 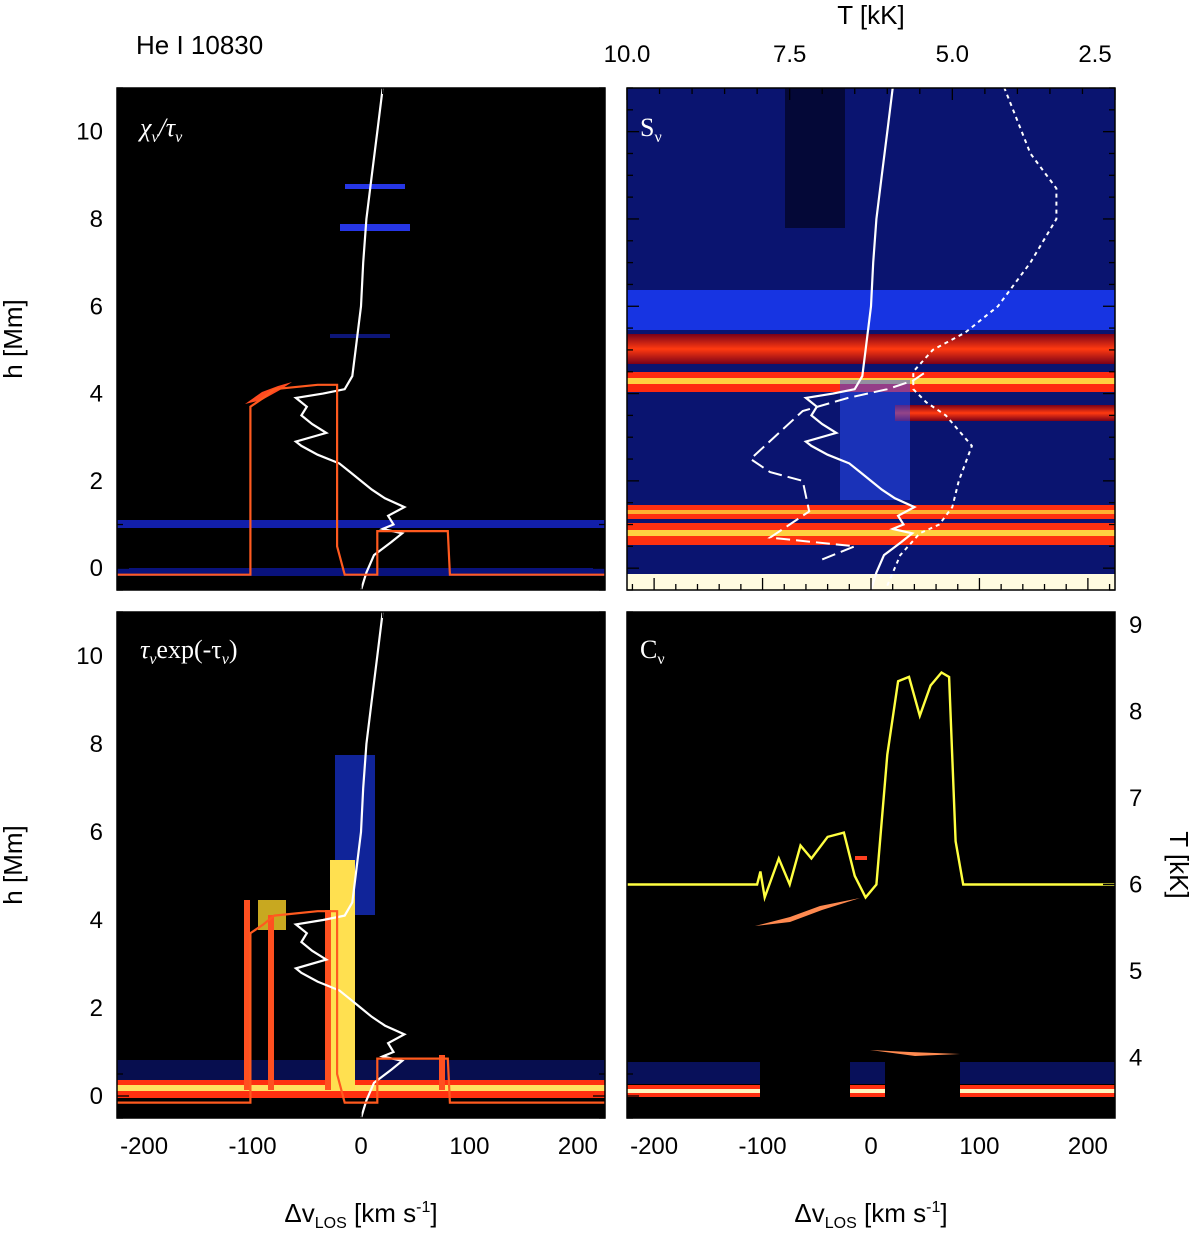 I want to click on y-tick-label-bl: 0, so click(x=96, y=1096).